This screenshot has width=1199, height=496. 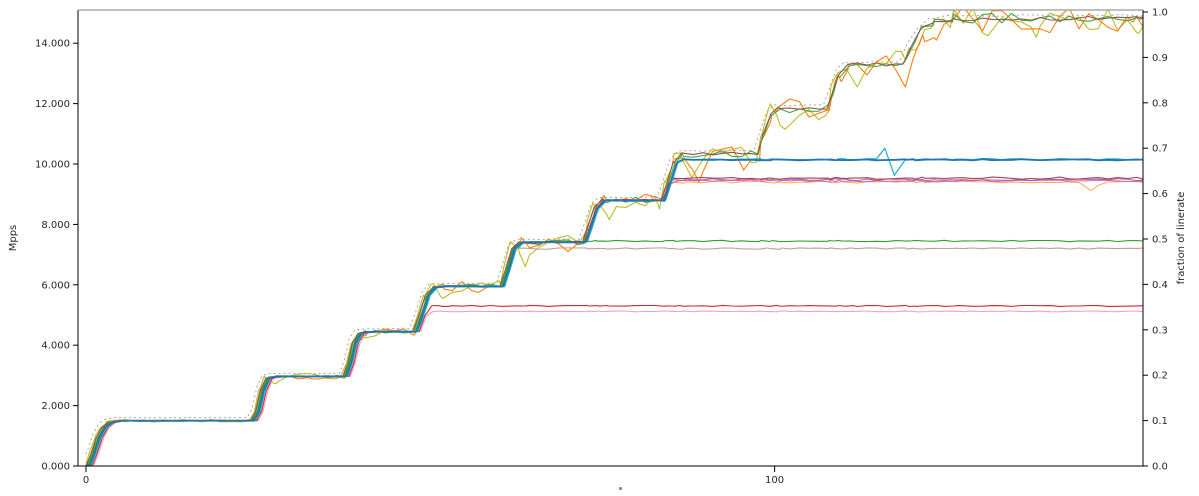 I want to click on left-tick-label: 6.000, so click(x=55, y=285).